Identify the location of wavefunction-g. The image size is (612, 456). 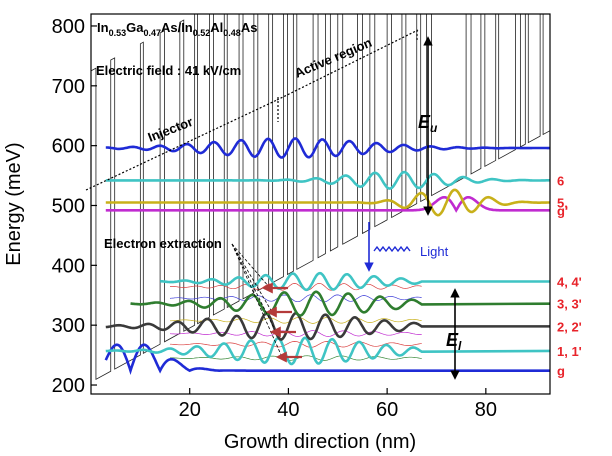
(327, 359).